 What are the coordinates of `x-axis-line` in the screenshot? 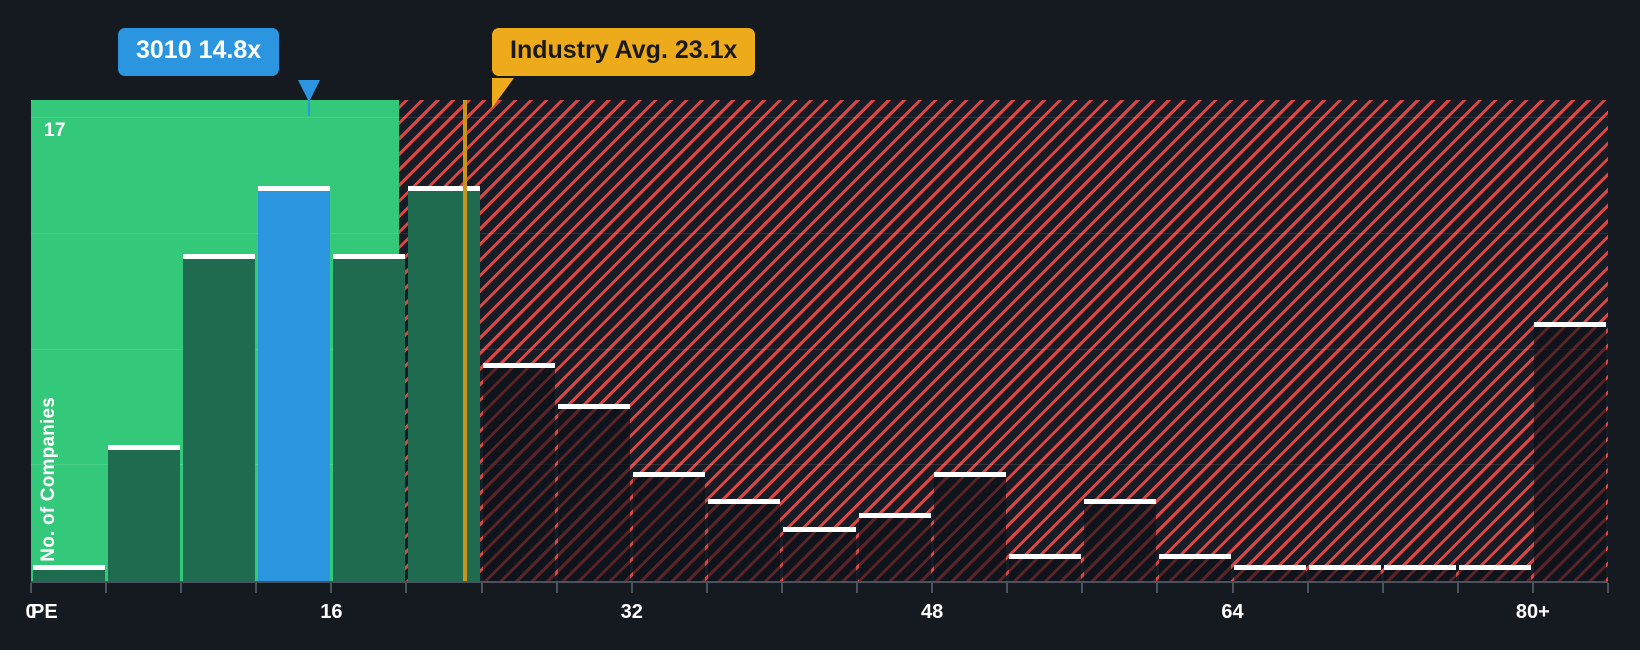 It's located at (819, 582).